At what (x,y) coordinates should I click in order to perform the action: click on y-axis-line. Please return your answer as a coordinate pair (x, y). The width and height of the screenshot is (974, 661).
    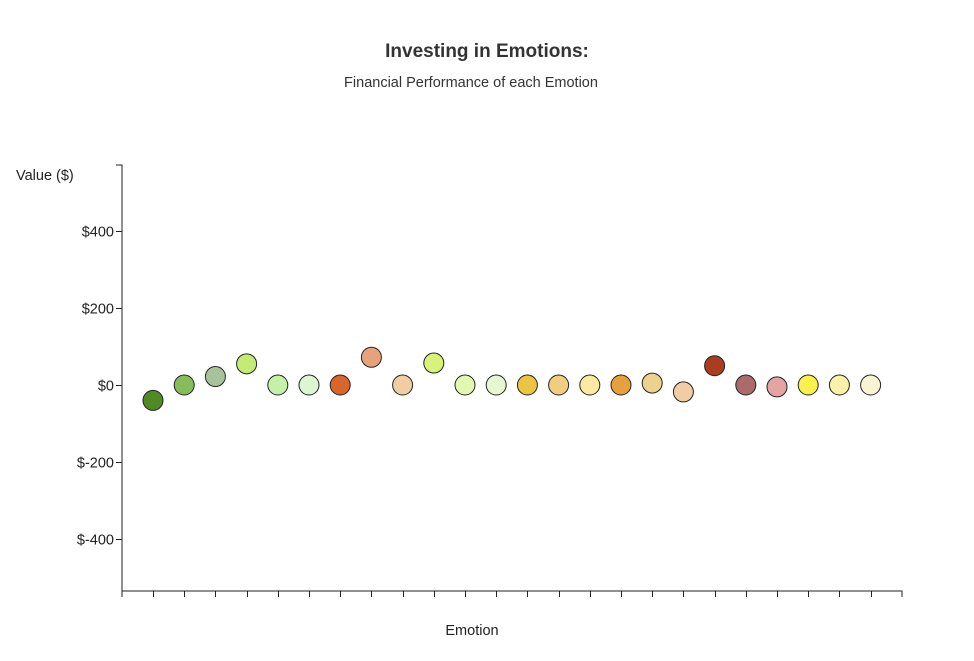
    Looking at the image, I should click on (119, 377).